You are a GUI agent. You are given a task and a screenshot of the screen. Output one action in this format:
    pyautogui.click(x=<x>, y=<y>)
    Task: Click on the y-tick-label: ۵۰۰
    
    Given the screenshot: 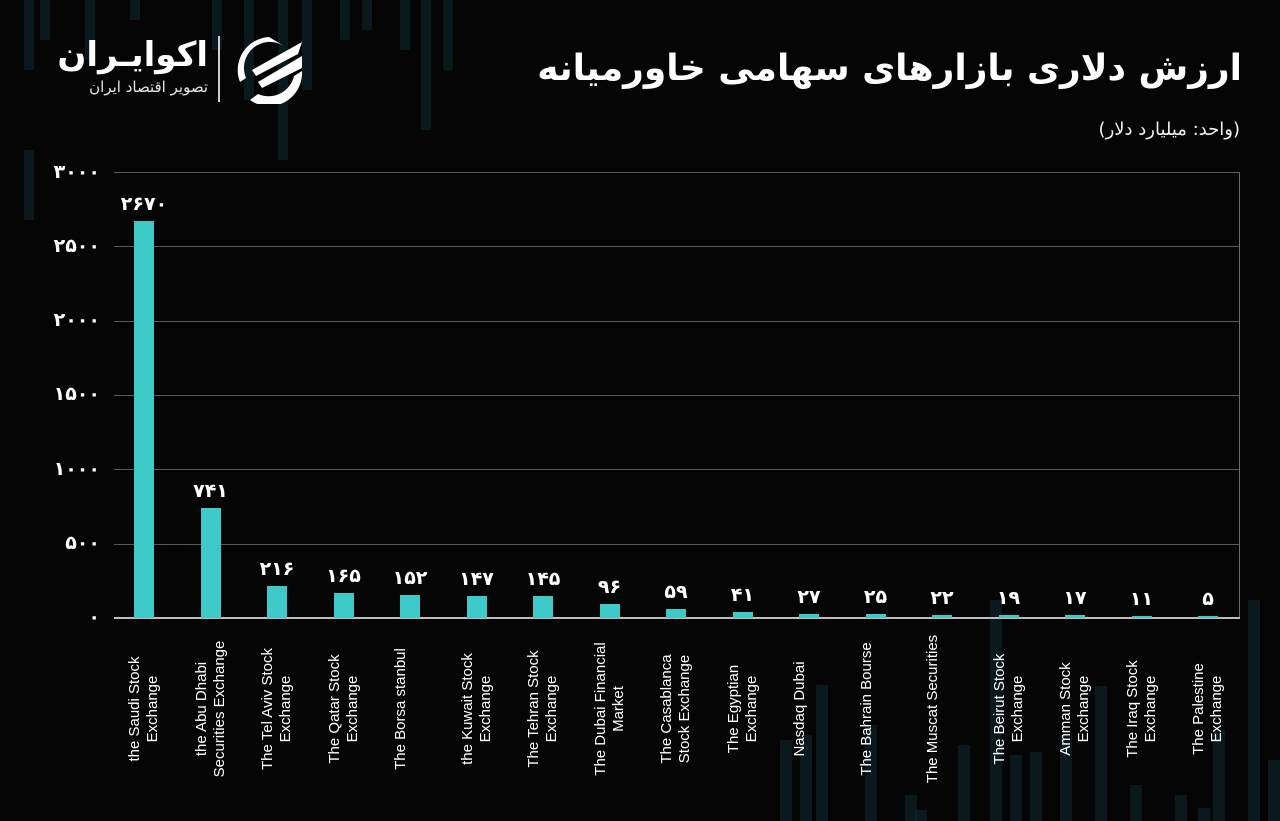 What is the action you would take?
    pyautogui.click(x=82, y=543)
    